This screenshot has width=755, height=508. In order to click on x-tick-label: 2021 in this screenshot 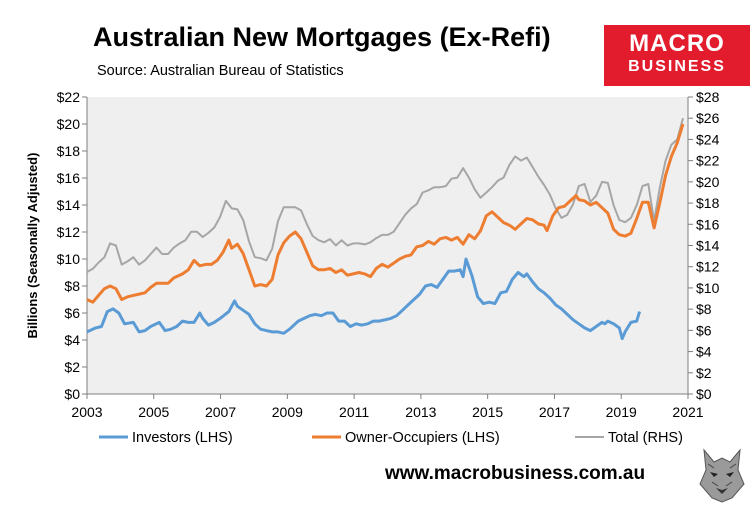, I will do `click(687, 412)`.